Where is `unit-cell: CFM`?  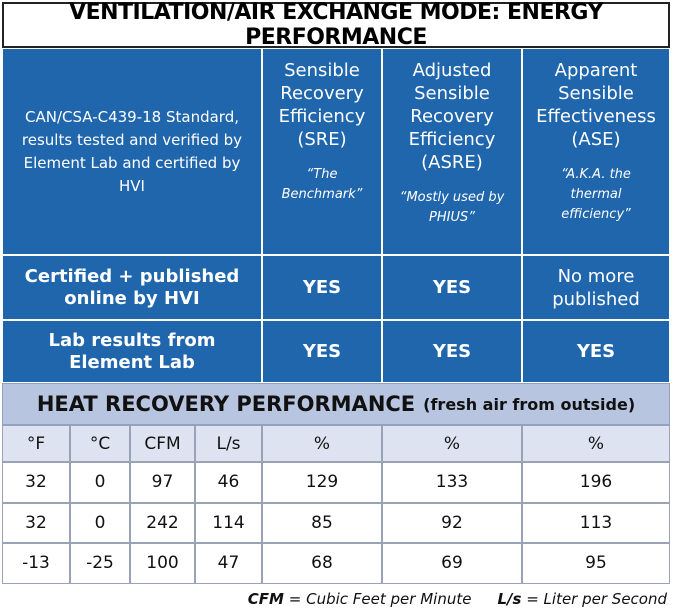
unit-cell: CFM is located at coordinates (162, 443).